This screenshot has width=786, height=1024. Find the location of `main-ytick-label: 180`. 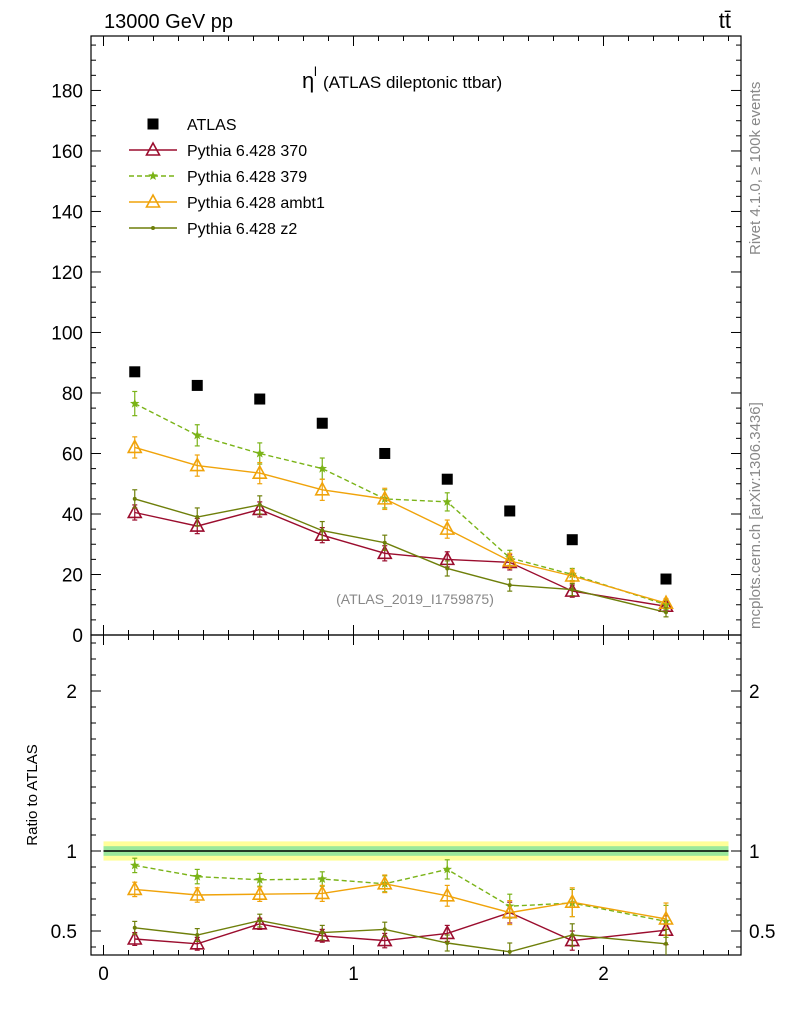

main-ytick-label: 180 is located at coordinates (67, 91).